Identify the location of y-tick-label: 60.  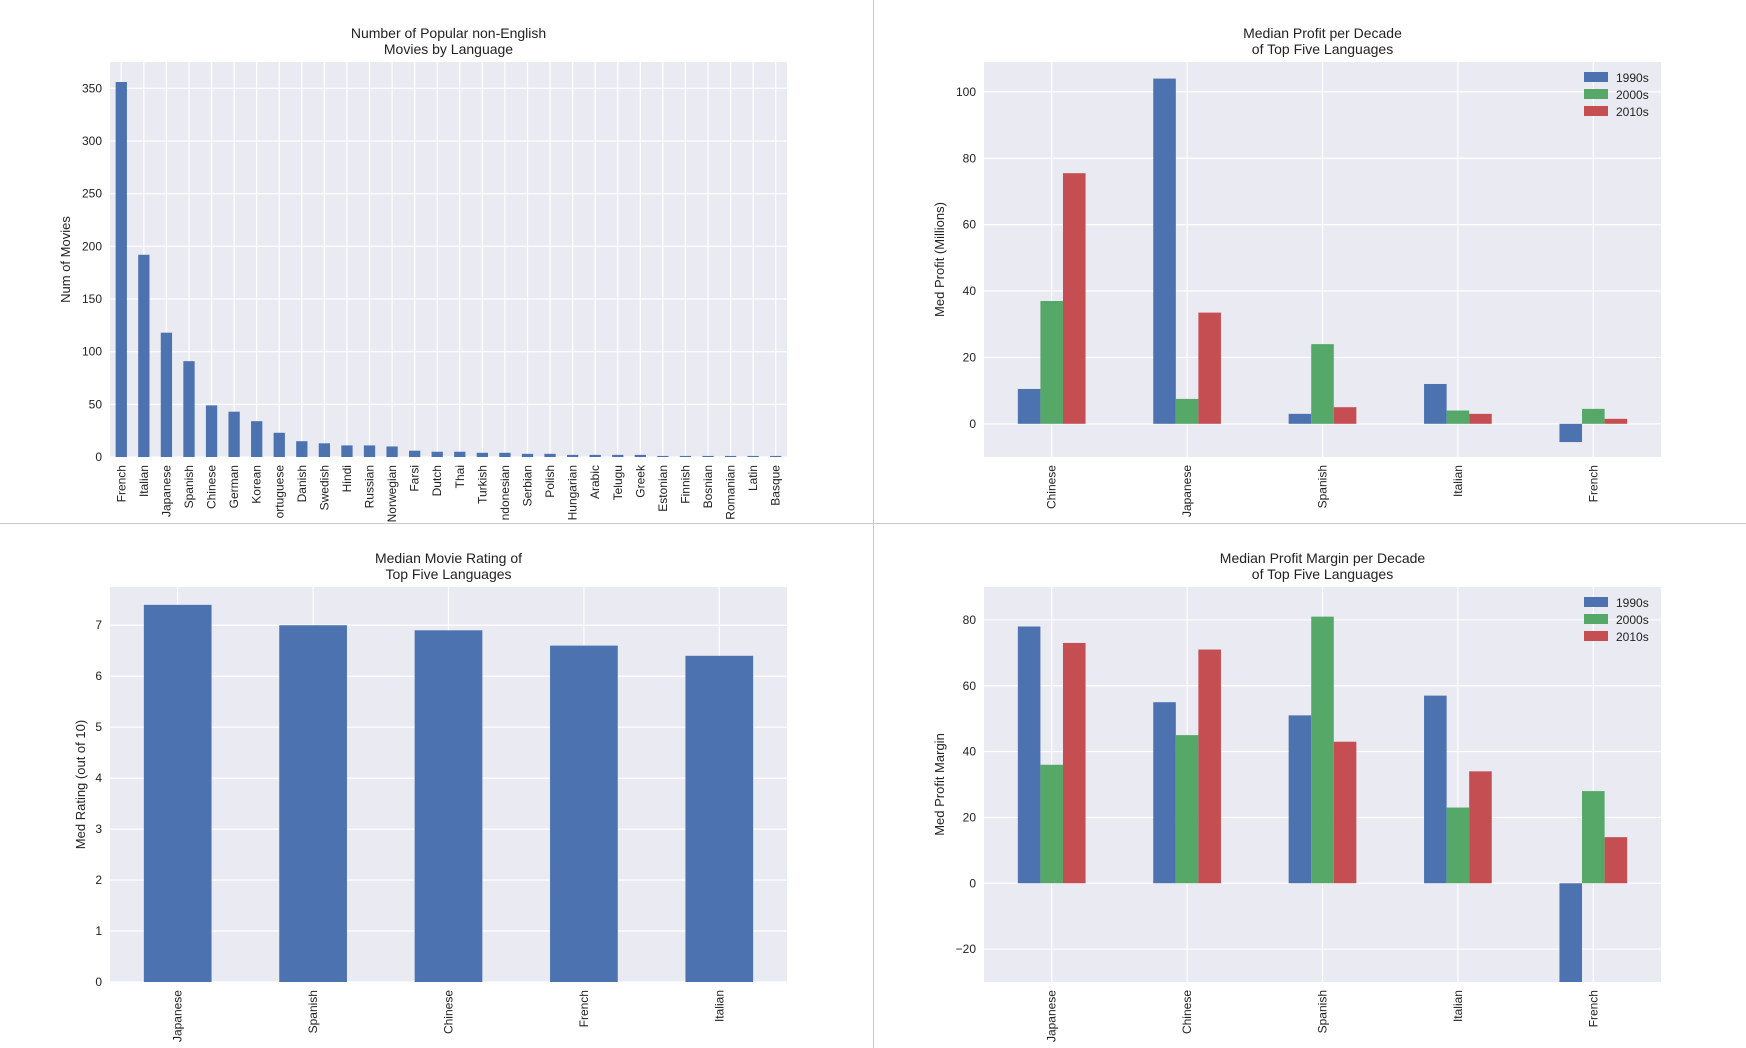
(970, 686).